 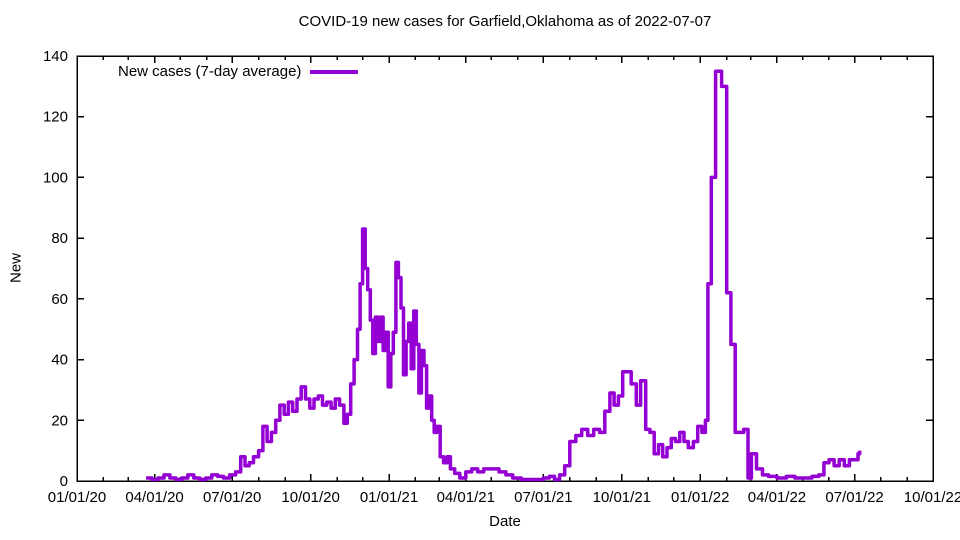 I want to click on y-tick-label: 120, so click(x=55, y=117).